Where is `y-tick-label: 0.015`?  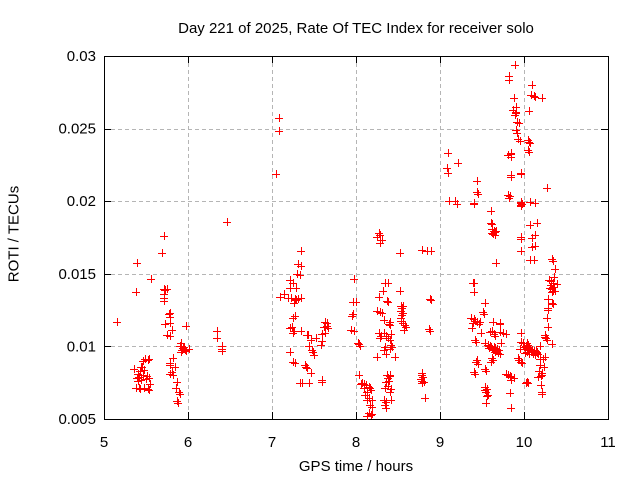
y-tick-label: 0.015 is located at coordinates (77, 274).